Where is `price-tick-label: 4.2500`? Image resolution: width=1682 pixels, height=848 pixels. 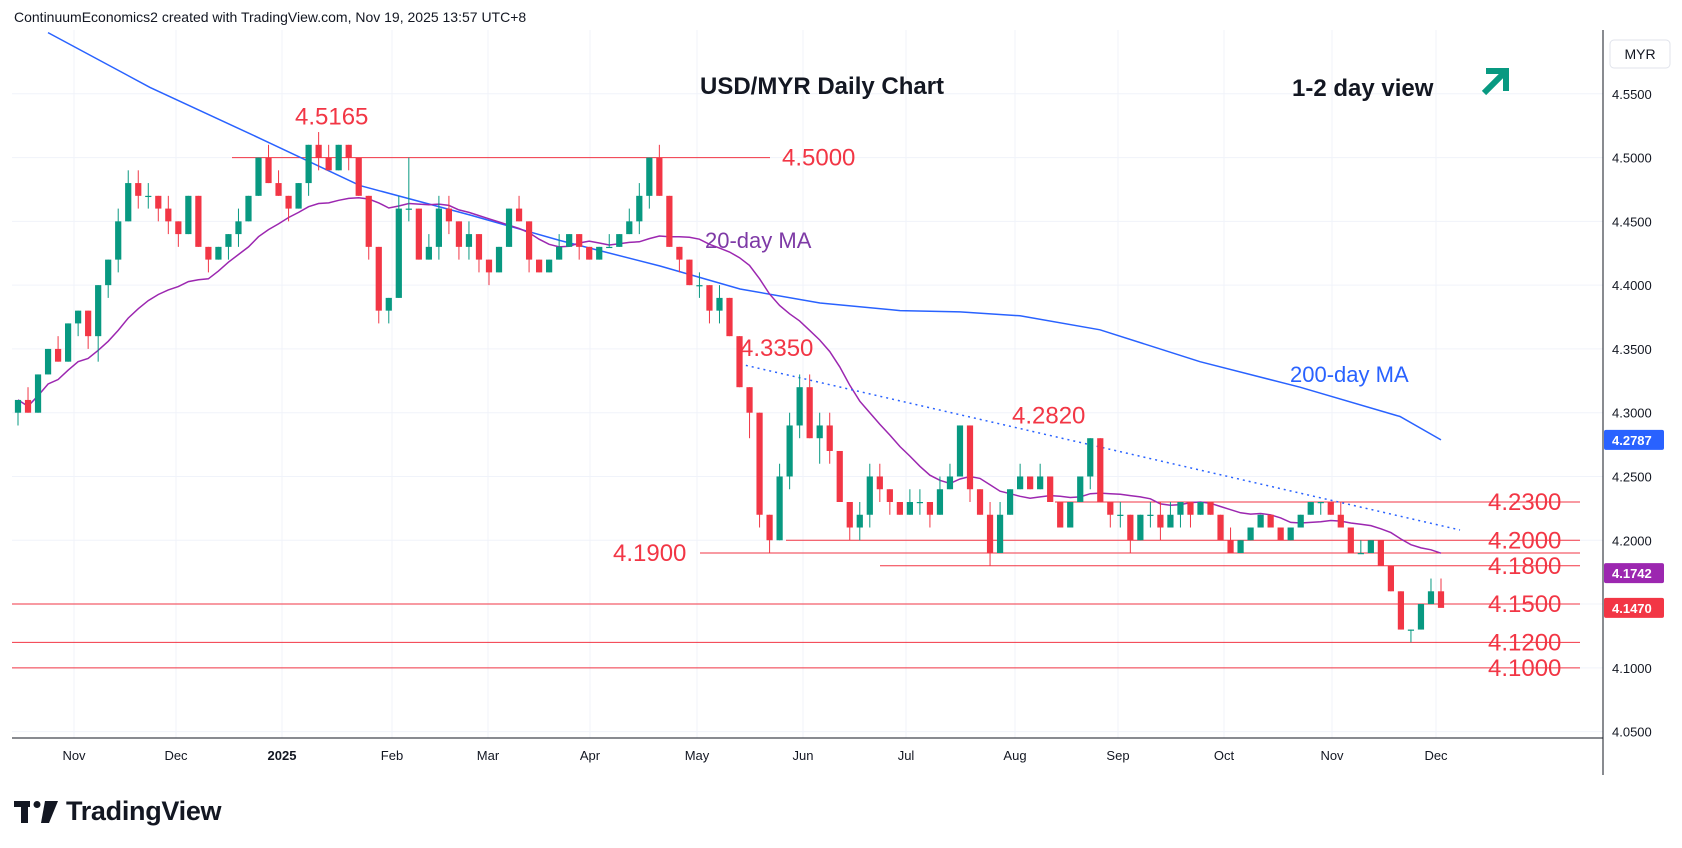 price-tick-label: 4.2500 is located at coordinates (1632, 476).